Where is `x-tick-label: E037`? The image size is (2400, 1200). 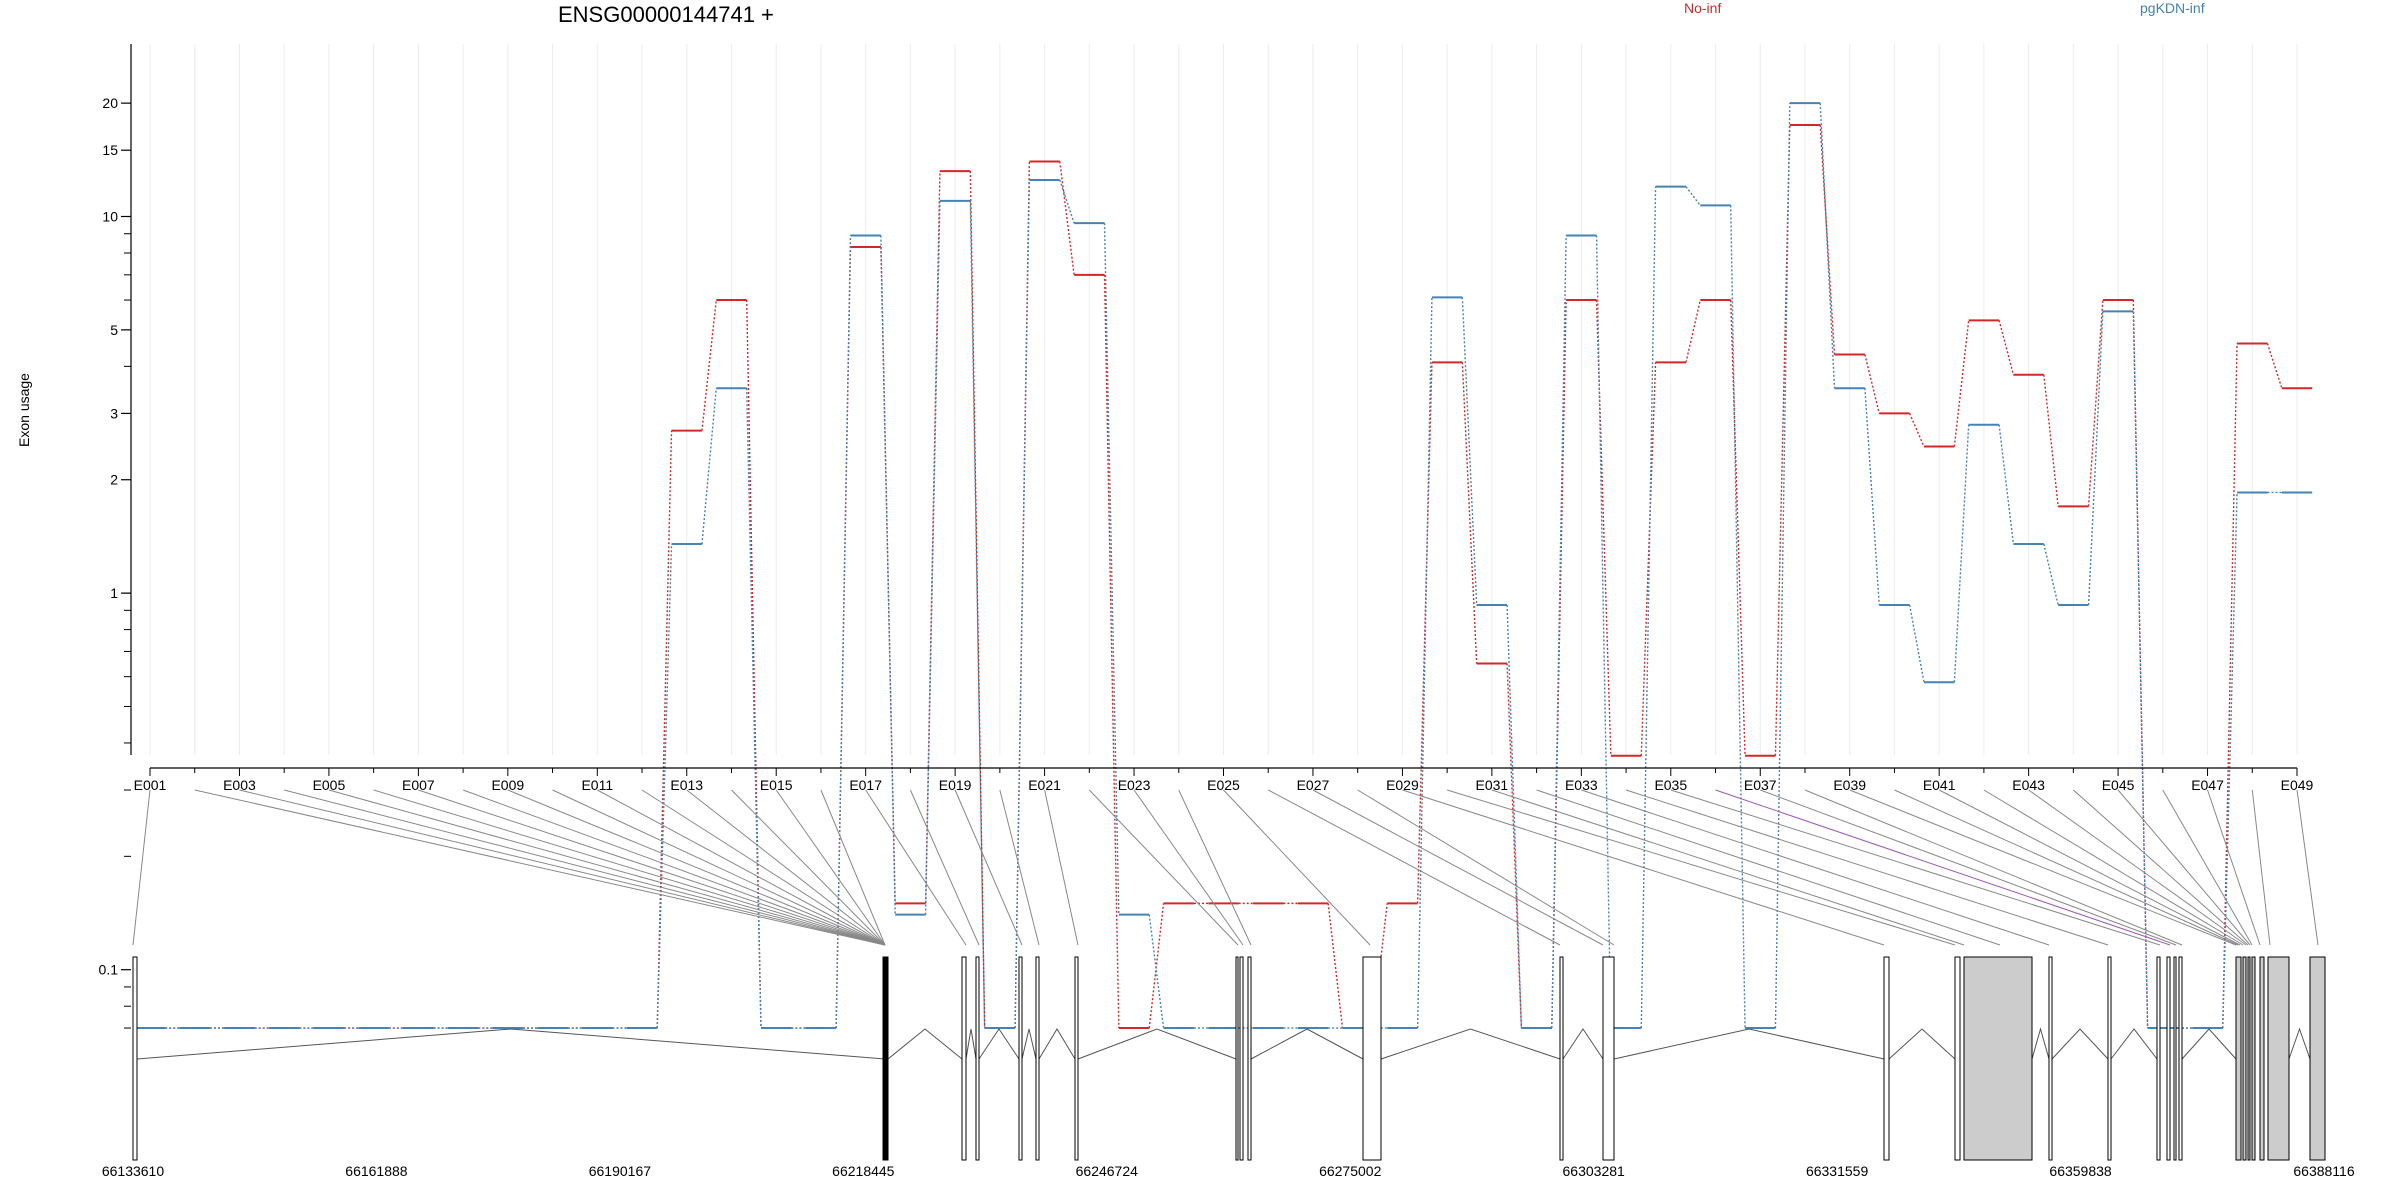
x-tick-label: E037 is located at coordinates (1760, 785).